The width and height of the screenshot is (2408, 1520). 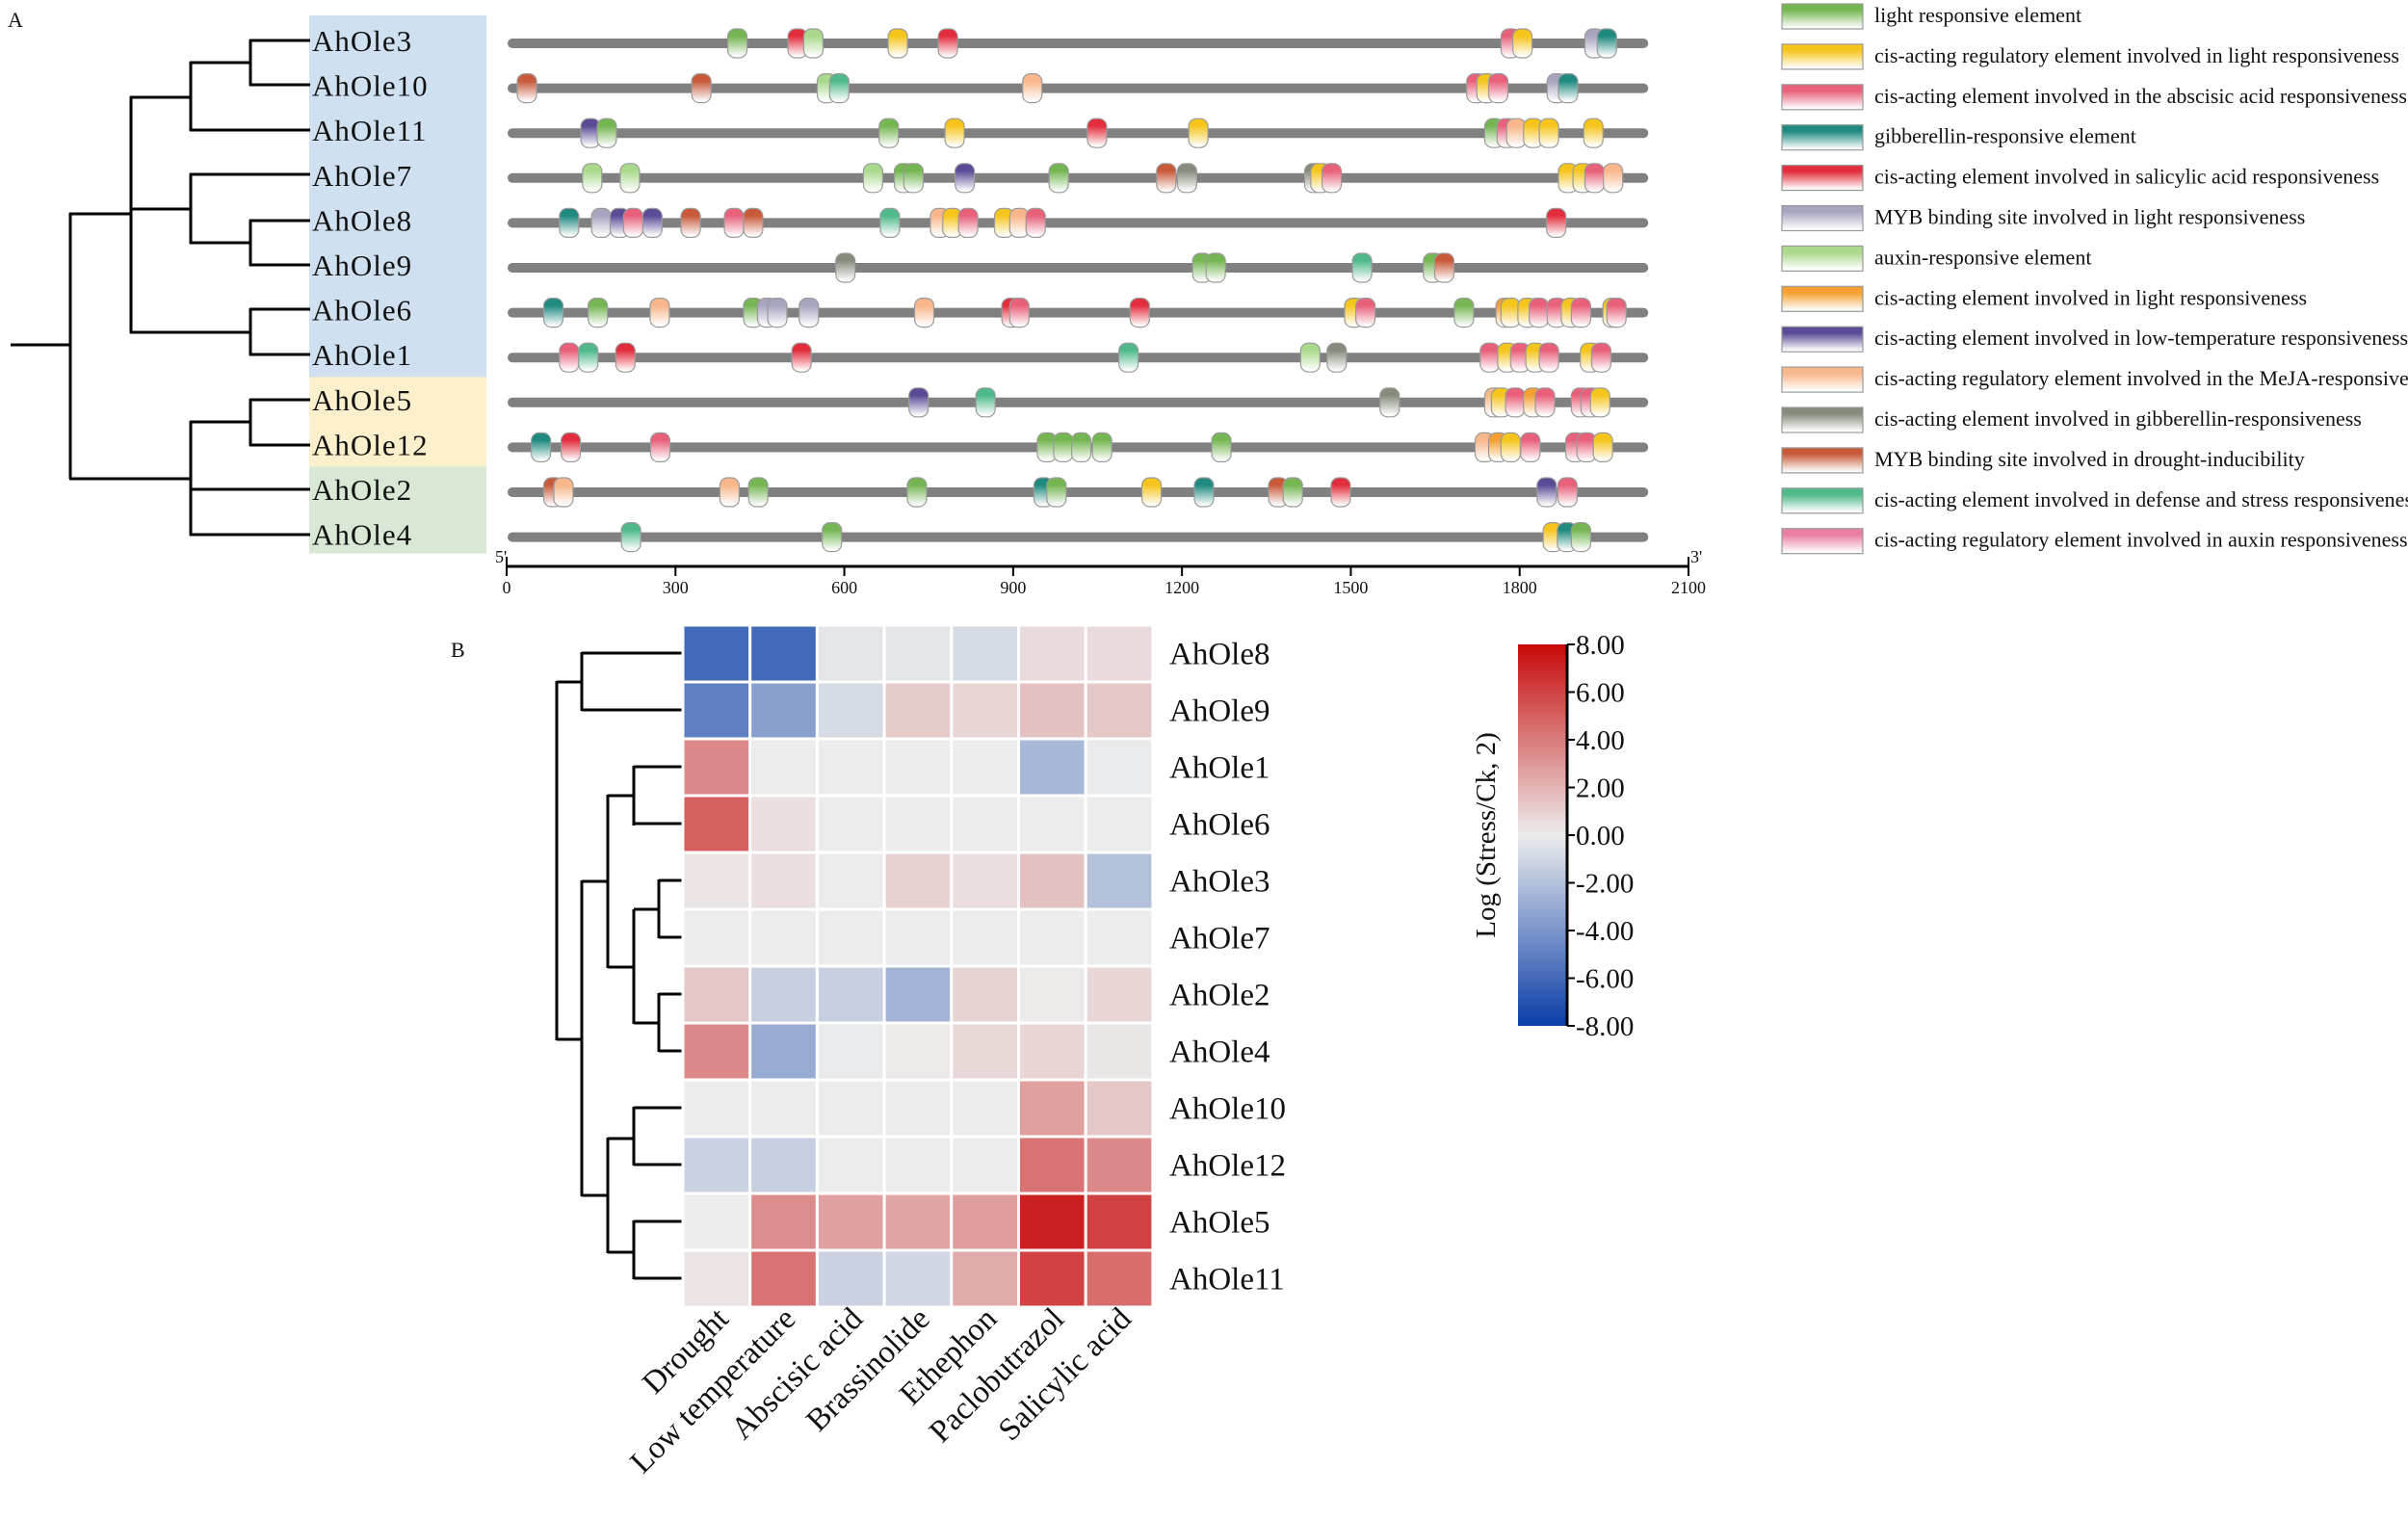 What do you see at coordinates (1605, 931) in the screenshot?
I see `colorbar-tick-label: -4.00` at bounding box center [1605, 931].